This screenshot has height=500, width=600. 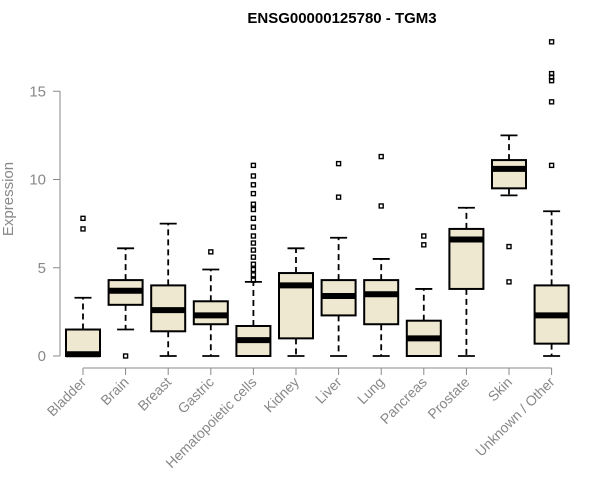 What do you see at coordinates (423, 295) in the screenshot?
I see `box-pancreas` at bounding box center [423, 295].